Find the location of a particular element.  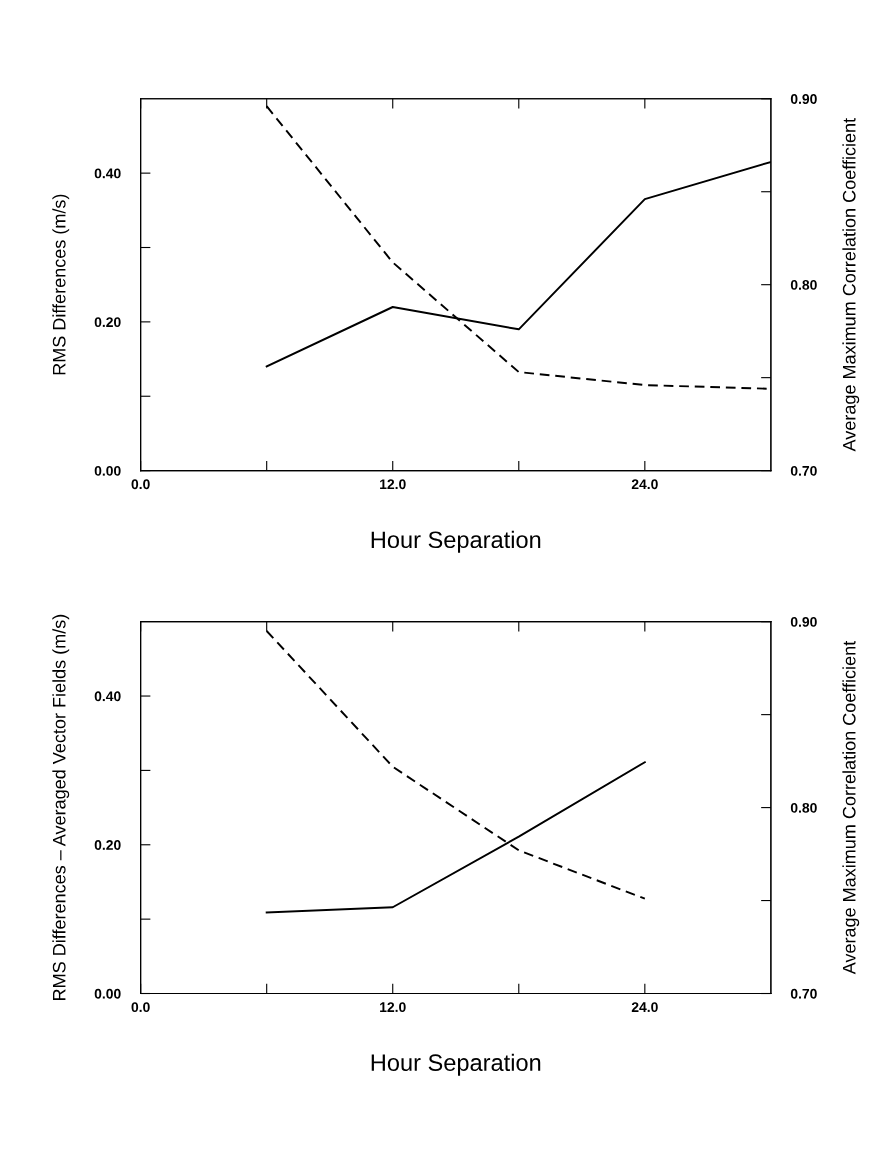

y-axis-title: RMS Differences (m/s) is located at coordinates (61, 284).